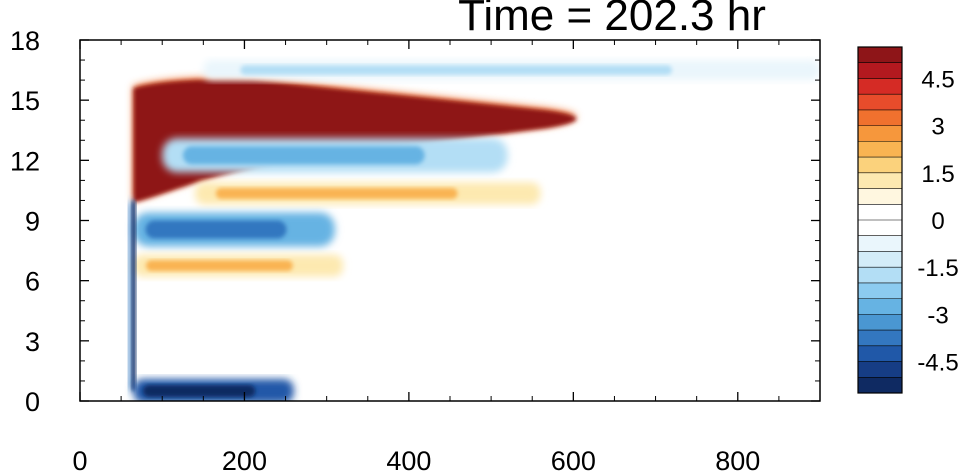 The image size is (965, 473). What do you see at coordinates (408, 459) in the screenshot?
I see `x-tick-label: 400` at bounding box center [408, 459].